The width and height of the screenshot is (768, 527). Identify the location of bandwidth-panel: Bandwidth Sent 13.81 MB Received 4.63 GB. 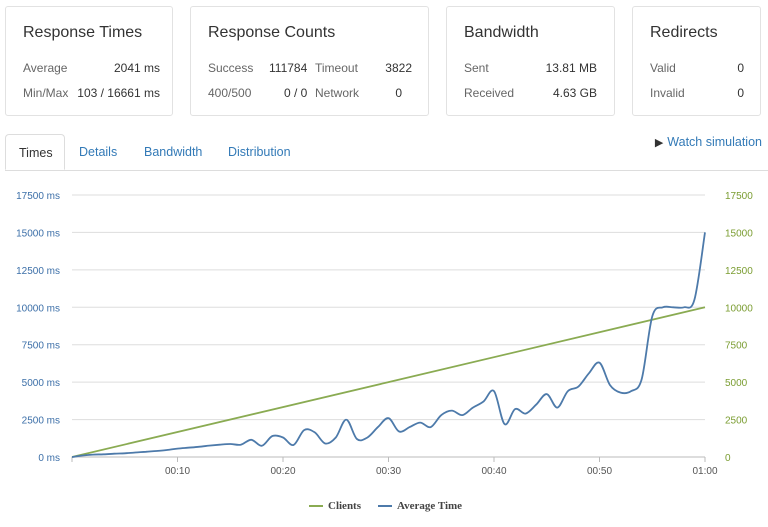
(530, 61).